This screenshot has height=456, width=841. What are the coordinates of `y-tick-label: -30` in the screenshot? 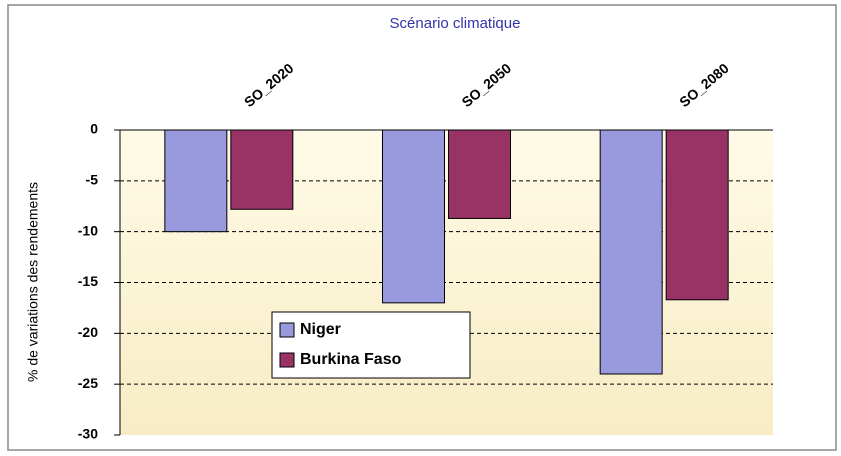 It's located at (88, 434).